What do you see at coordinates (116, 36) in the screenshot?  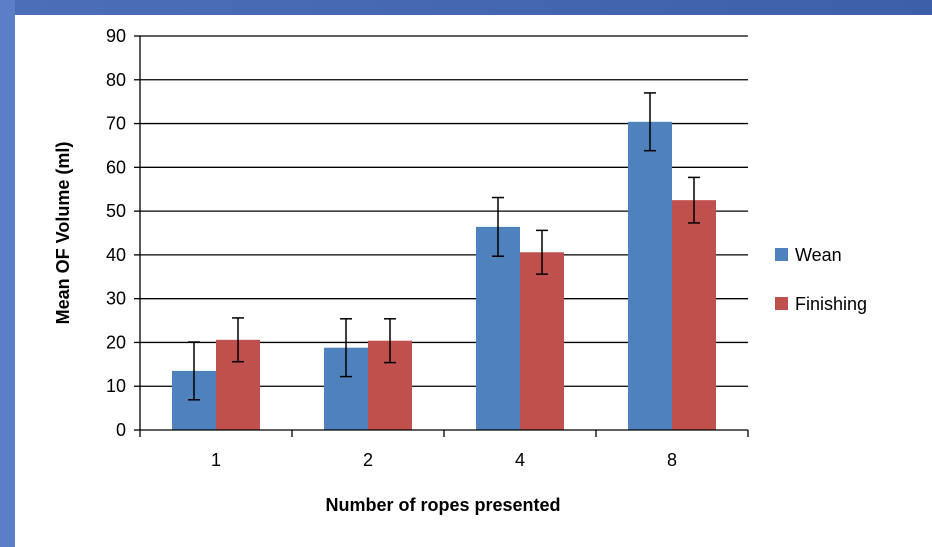 I see `y-tick-label-90: 90` at bounding box center [116, 36].